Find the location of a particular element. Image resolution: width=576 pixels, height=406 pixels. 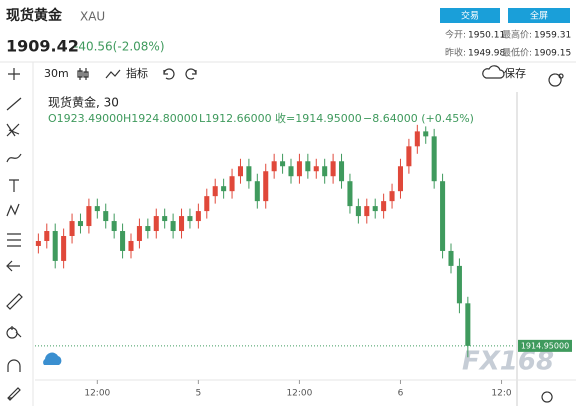

fullscreen-button is located at coordinates (539, 15).